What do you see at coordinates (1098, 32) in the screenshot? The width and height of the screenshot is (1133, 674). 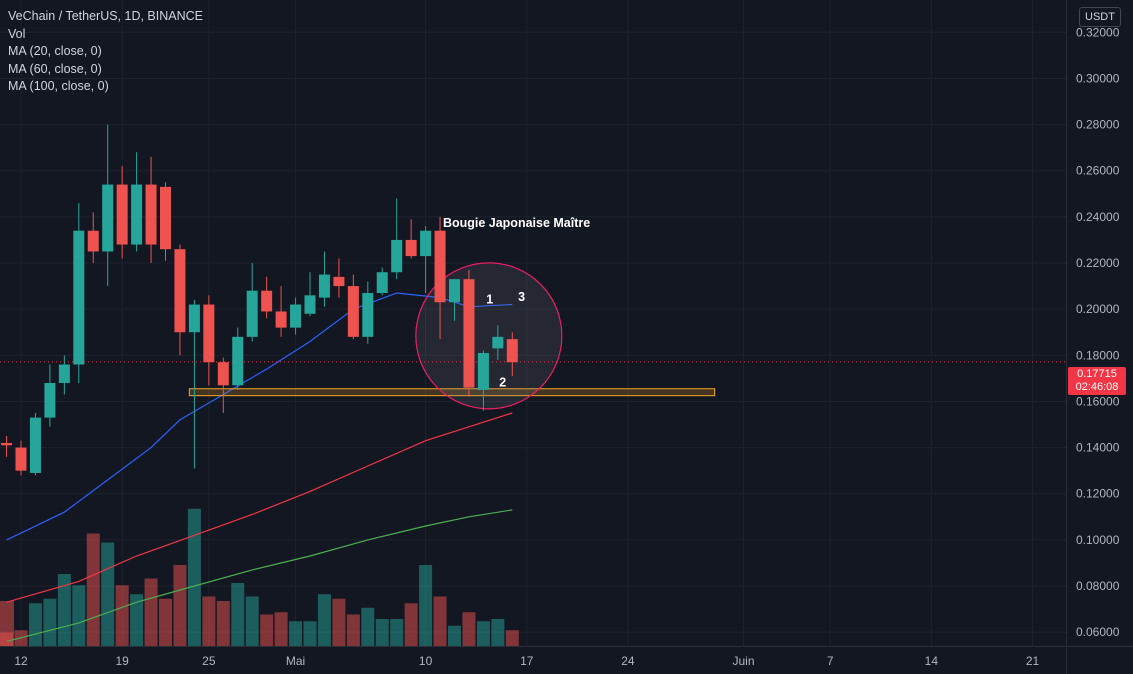 I see `price-tick-label: 0.32000` at bounding box center [1098, 32].